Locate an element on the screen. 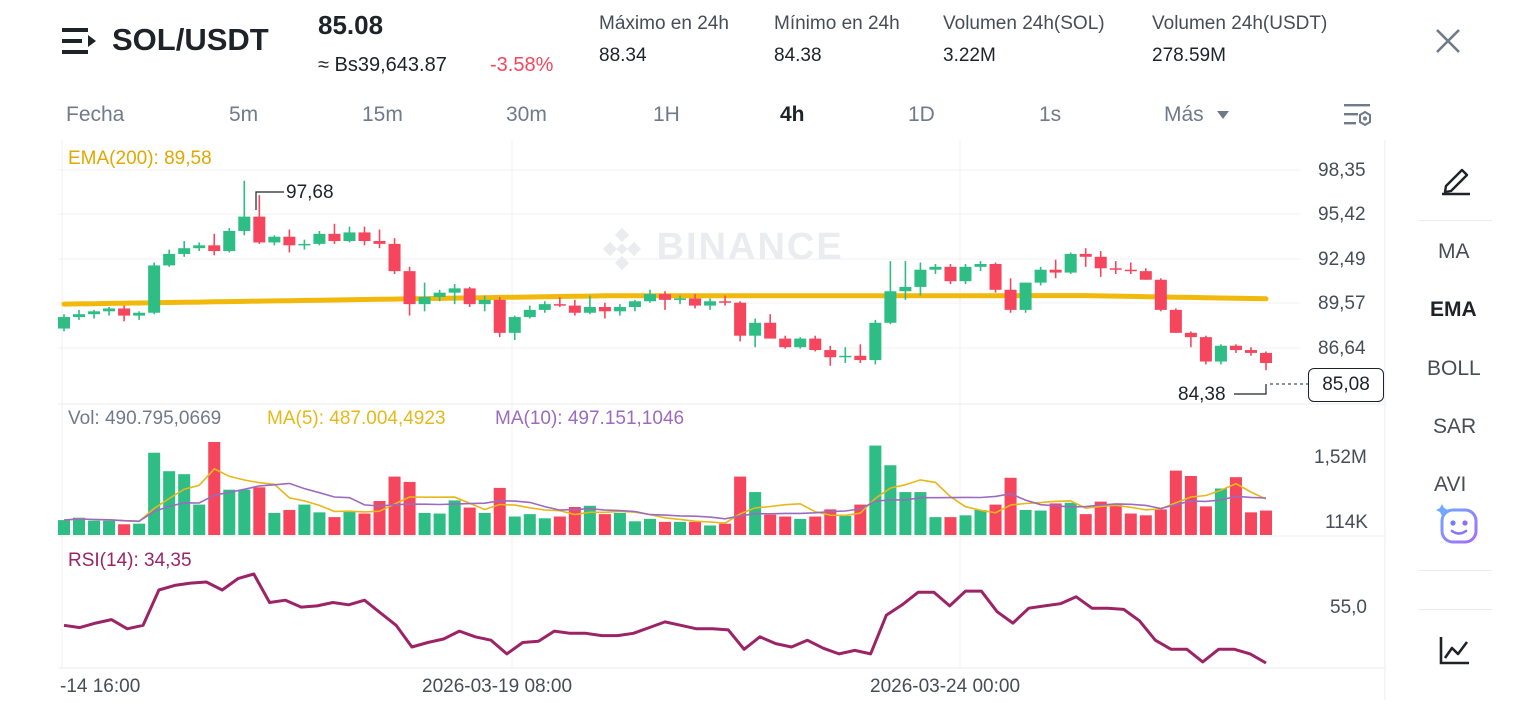 The height and width of the screenshot is (720, 1520). stat-vol-base-label: Volumen 24h(SOL) is located at coordinates (1024, 23).